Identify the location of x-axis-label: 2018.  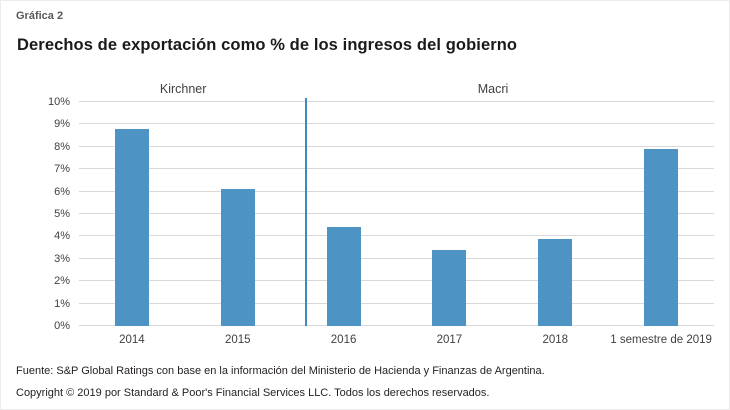
(555, 340).